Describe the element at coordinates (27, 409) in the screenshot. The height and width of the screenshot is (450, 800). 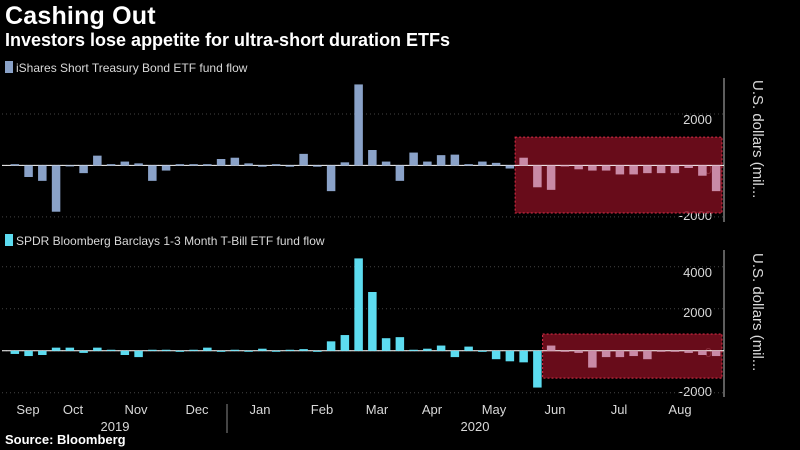
I see `xtick-sep: Sep` at that location.